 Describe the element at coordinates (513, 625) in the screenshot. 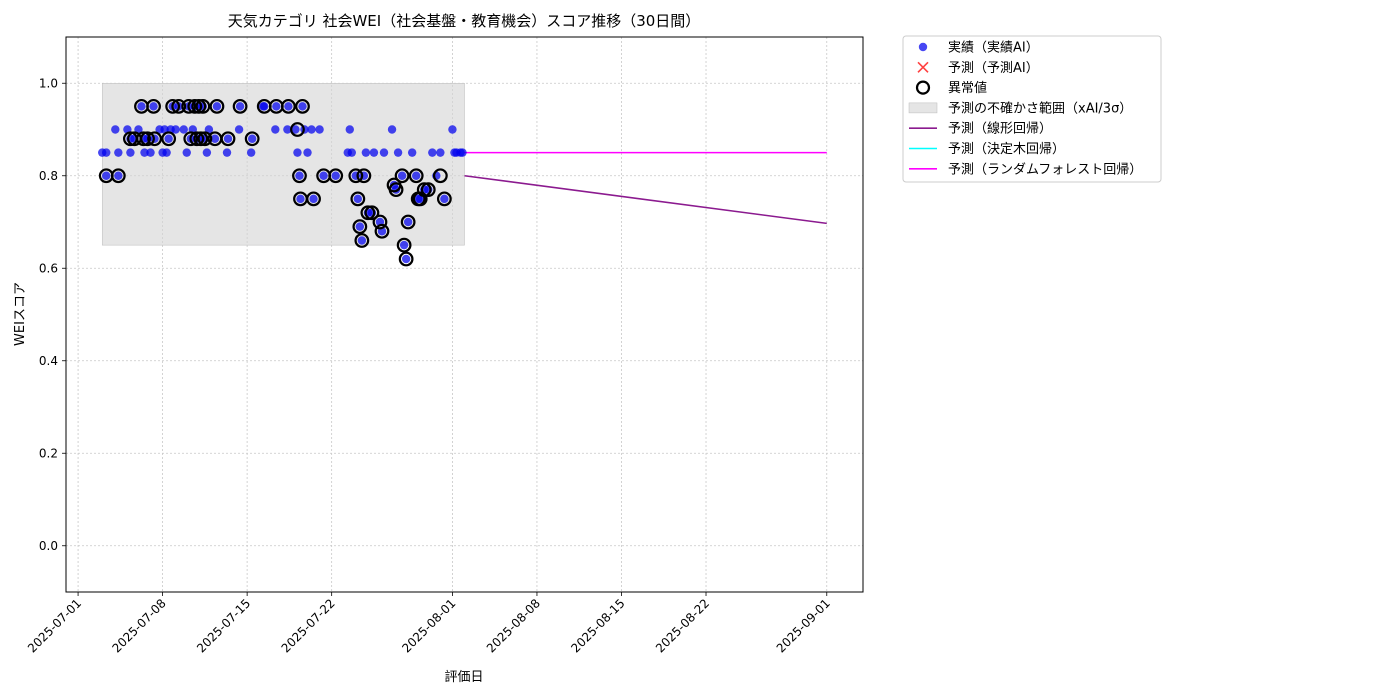

I see `x-tick-label: 2025-08-08` at that location.